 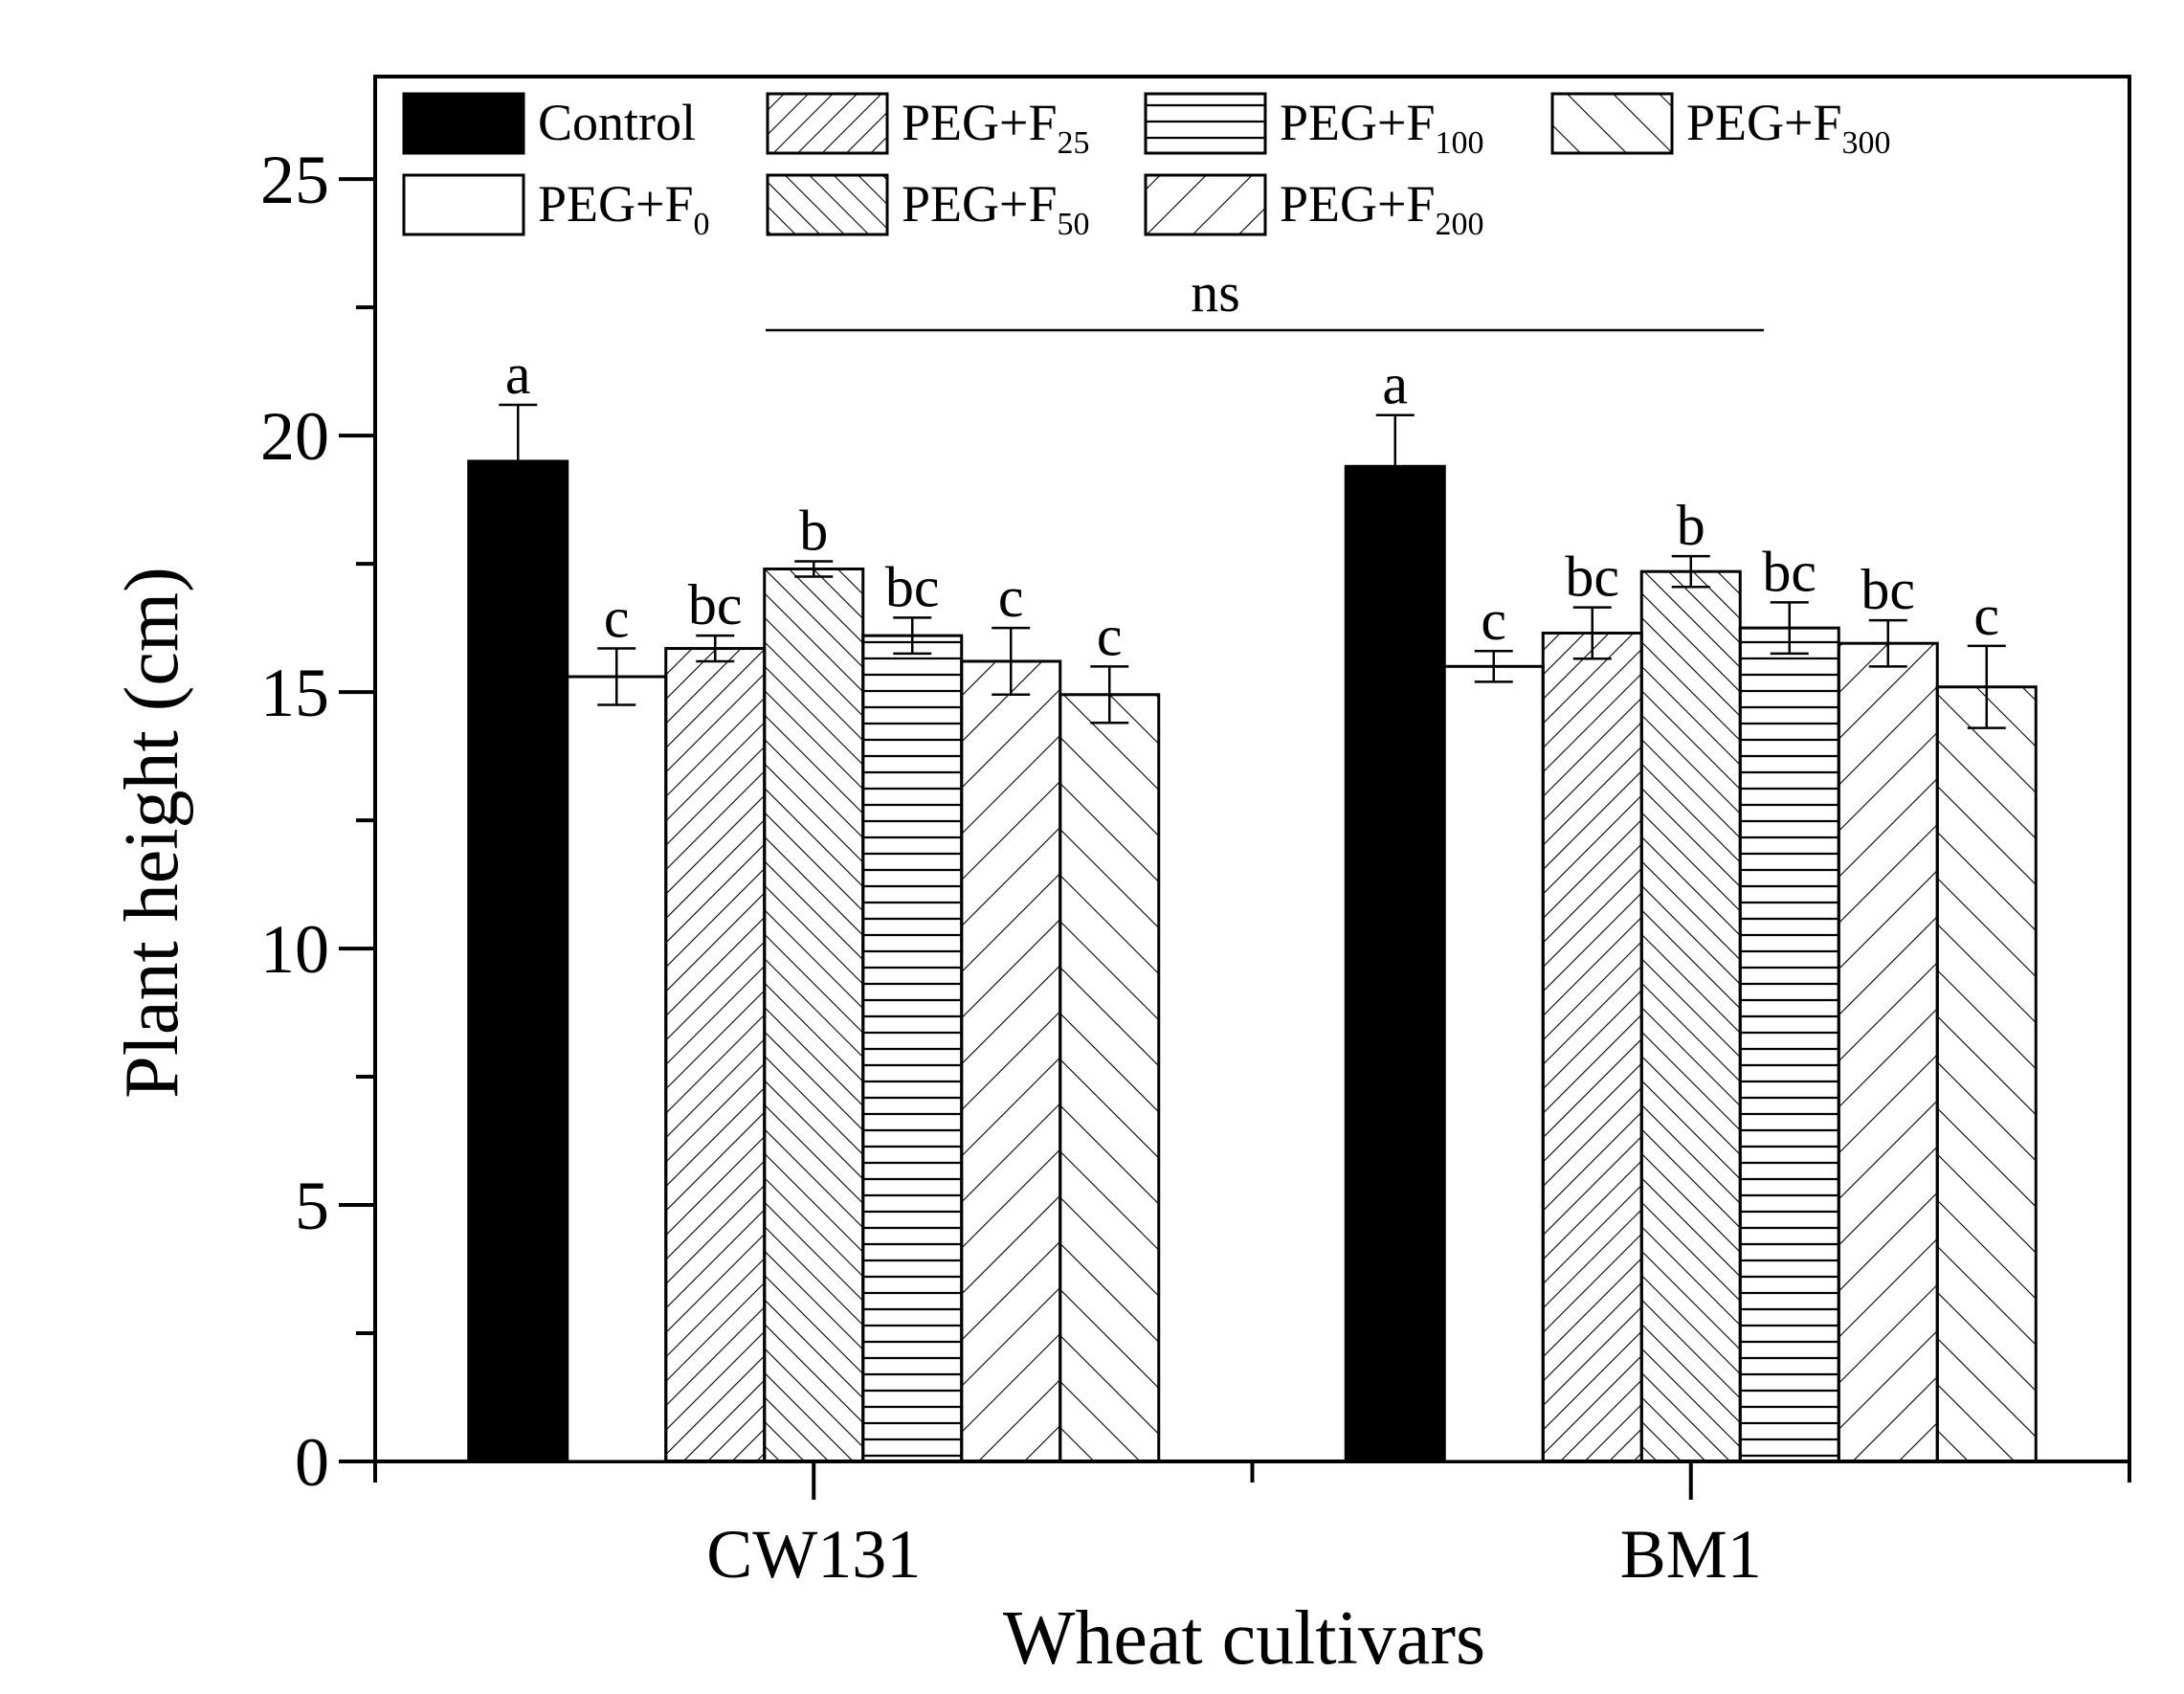 I want to click on significance-annotation: ns, so click(x=1265, y=296).